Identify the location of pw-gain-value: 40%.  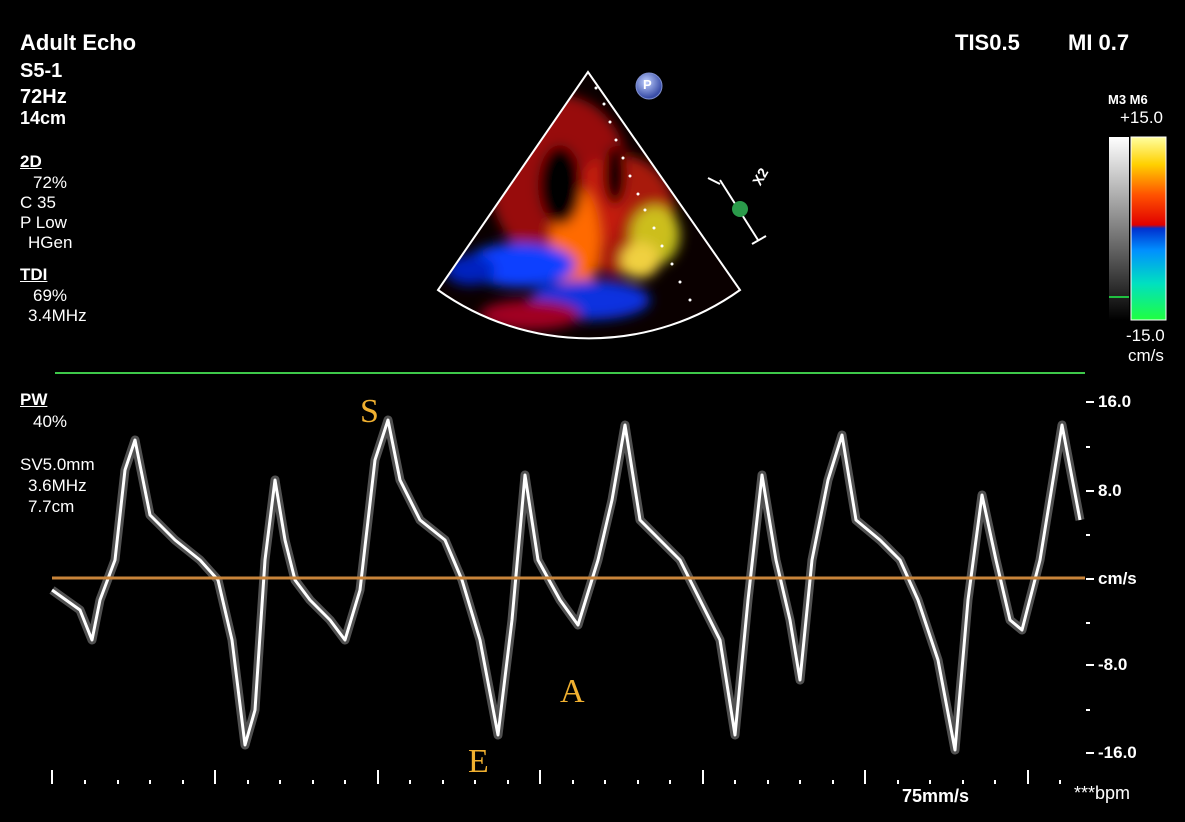
(50, 421).